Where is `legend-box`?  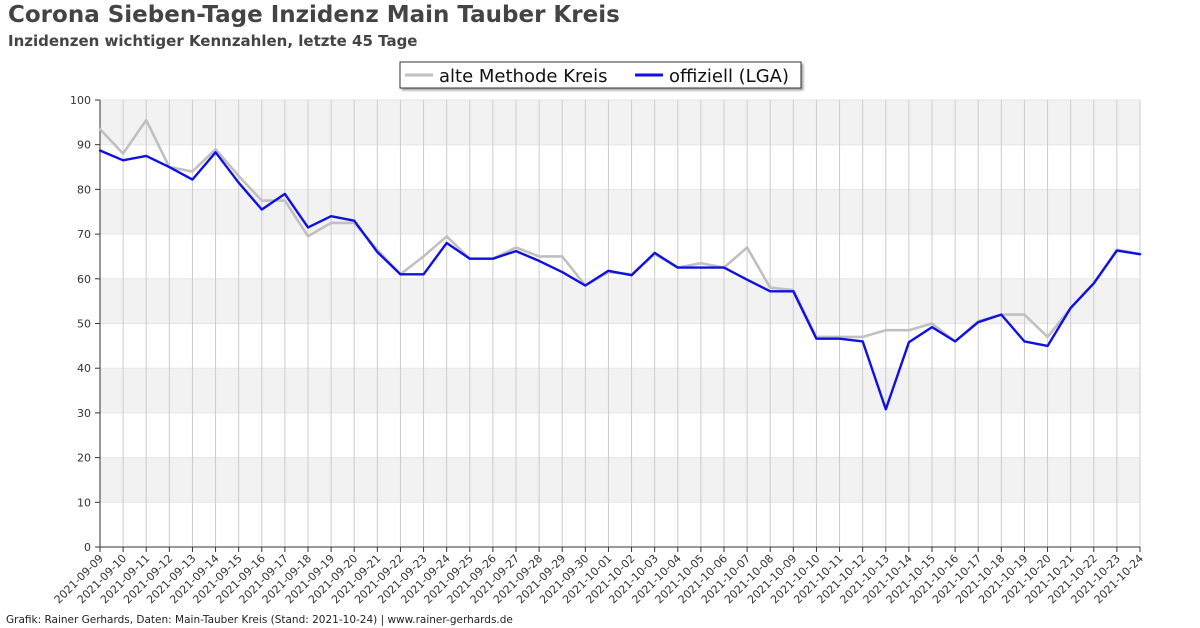 legend-box is located at coordinates (600, 75).